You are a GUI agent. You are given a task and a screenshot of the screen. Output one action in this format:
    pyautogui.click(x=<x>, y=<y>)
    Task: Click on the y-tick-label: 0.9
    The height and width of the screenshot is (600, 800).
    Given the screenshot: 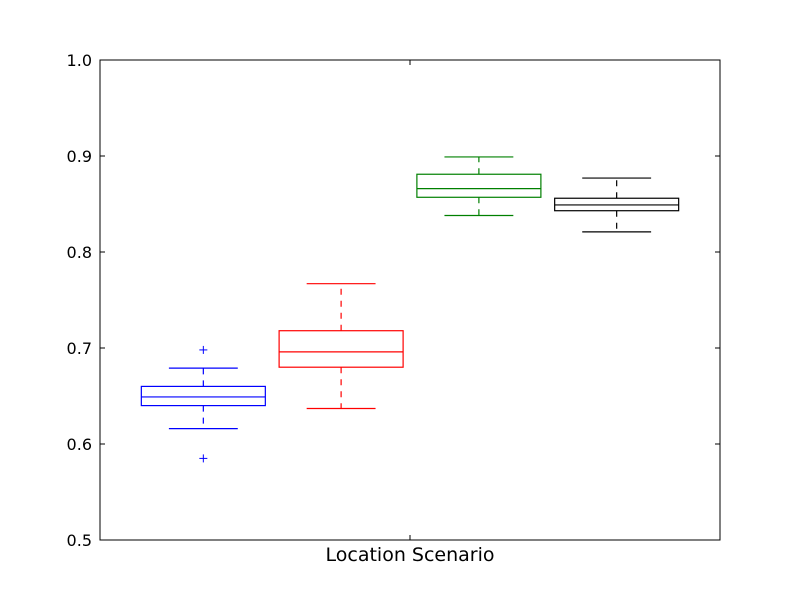 What is the action you would take?
    pyautogui.click(x=79, y=156)
    